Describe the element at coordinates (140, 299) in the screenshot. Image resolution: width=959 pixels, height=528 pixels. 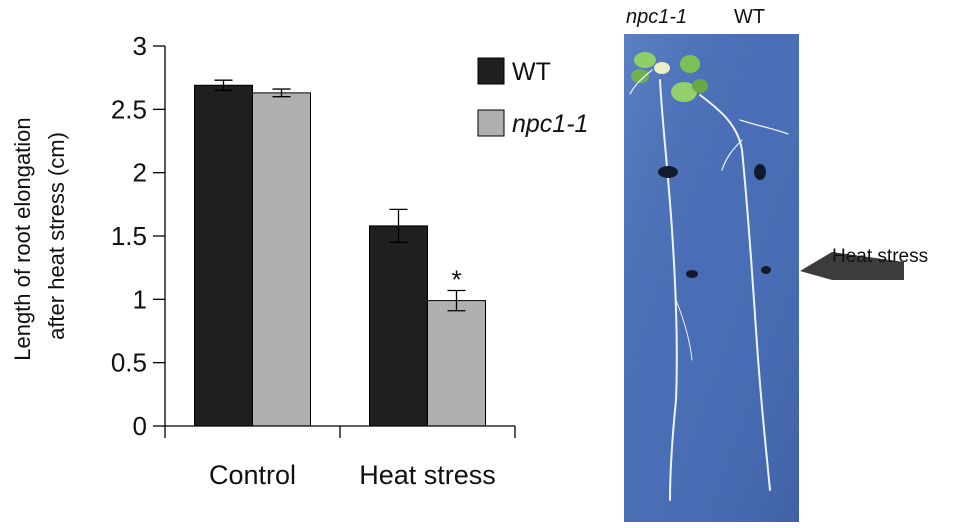
I see `y-tick-label: 1` at that location.